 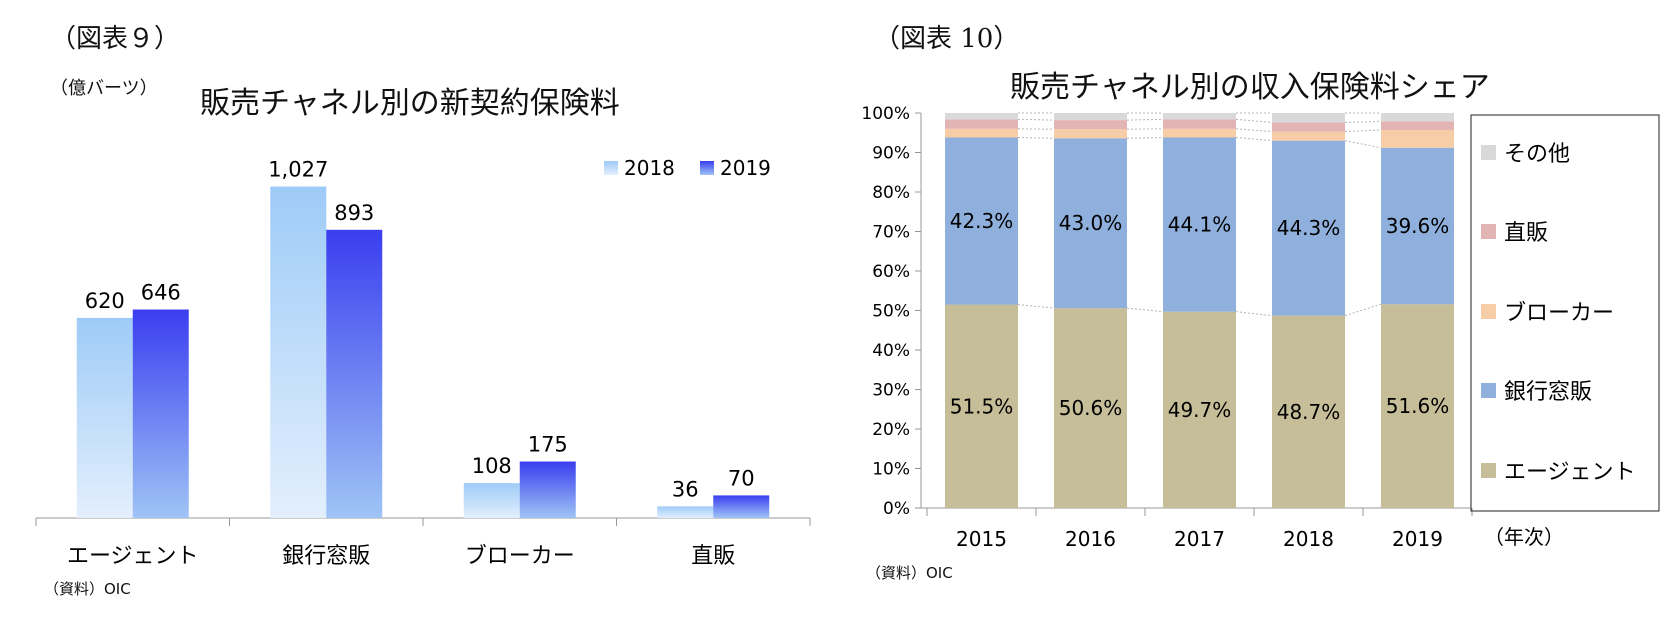 What do you see at coordinates (981, 539) in the screenshot?
I see `right-x-category-label: 2015` at bounding box center [981, 539].